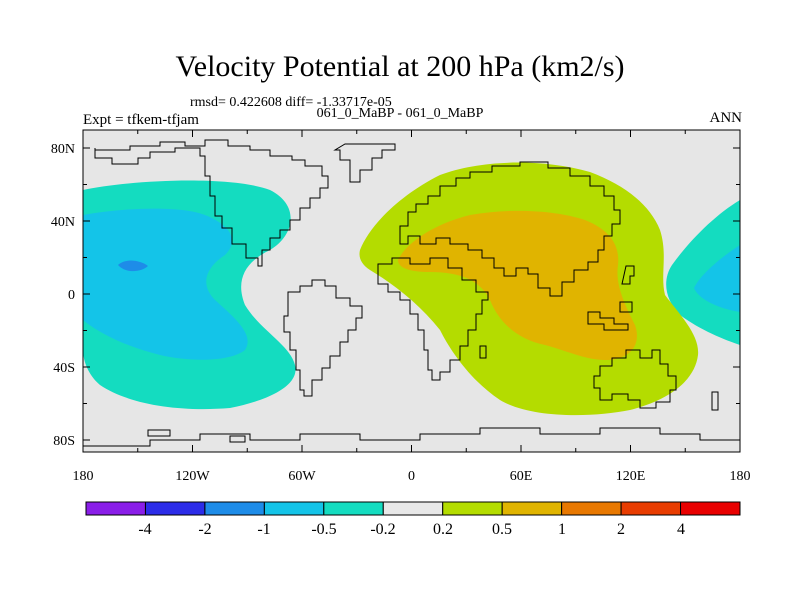 This screenshot has width=800, height=600. What do you see at coordinates (196, 436) in the screenshot?
I see `coastline-antarctic-islands` at bounding box center [196, 436].